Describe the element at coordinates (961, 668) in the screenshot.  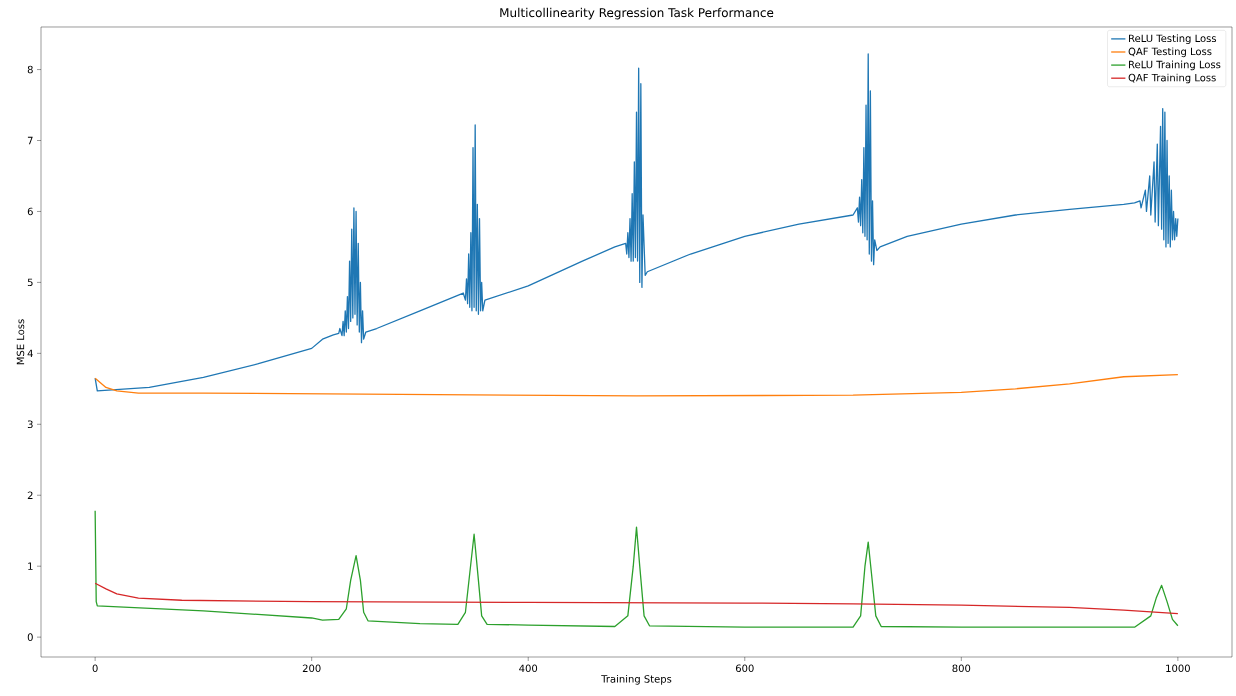
I see `x-tick-label: 800` at that location.